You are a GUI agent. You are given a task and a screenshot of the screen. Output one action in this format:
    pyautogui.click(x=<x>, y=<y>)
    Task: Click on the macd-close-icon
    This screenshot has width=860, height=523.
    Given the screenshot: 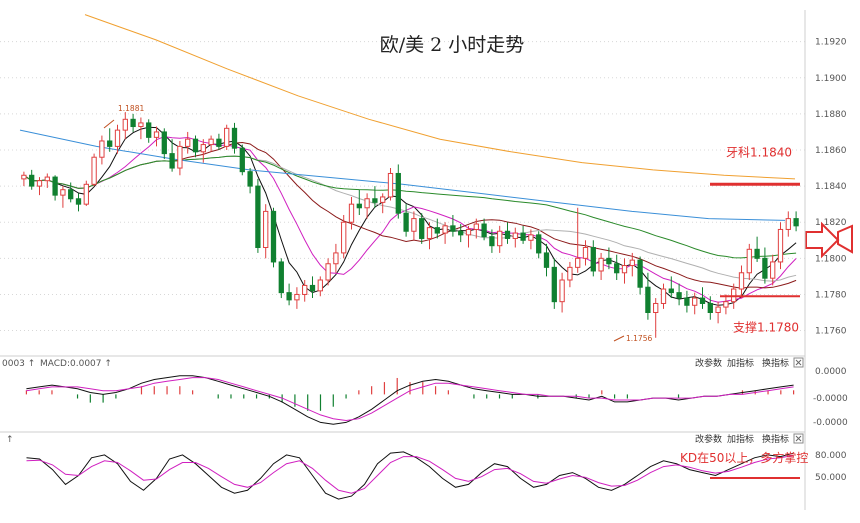 What is the action you would take?
    pyautogui.click(x=798, y=362)
    